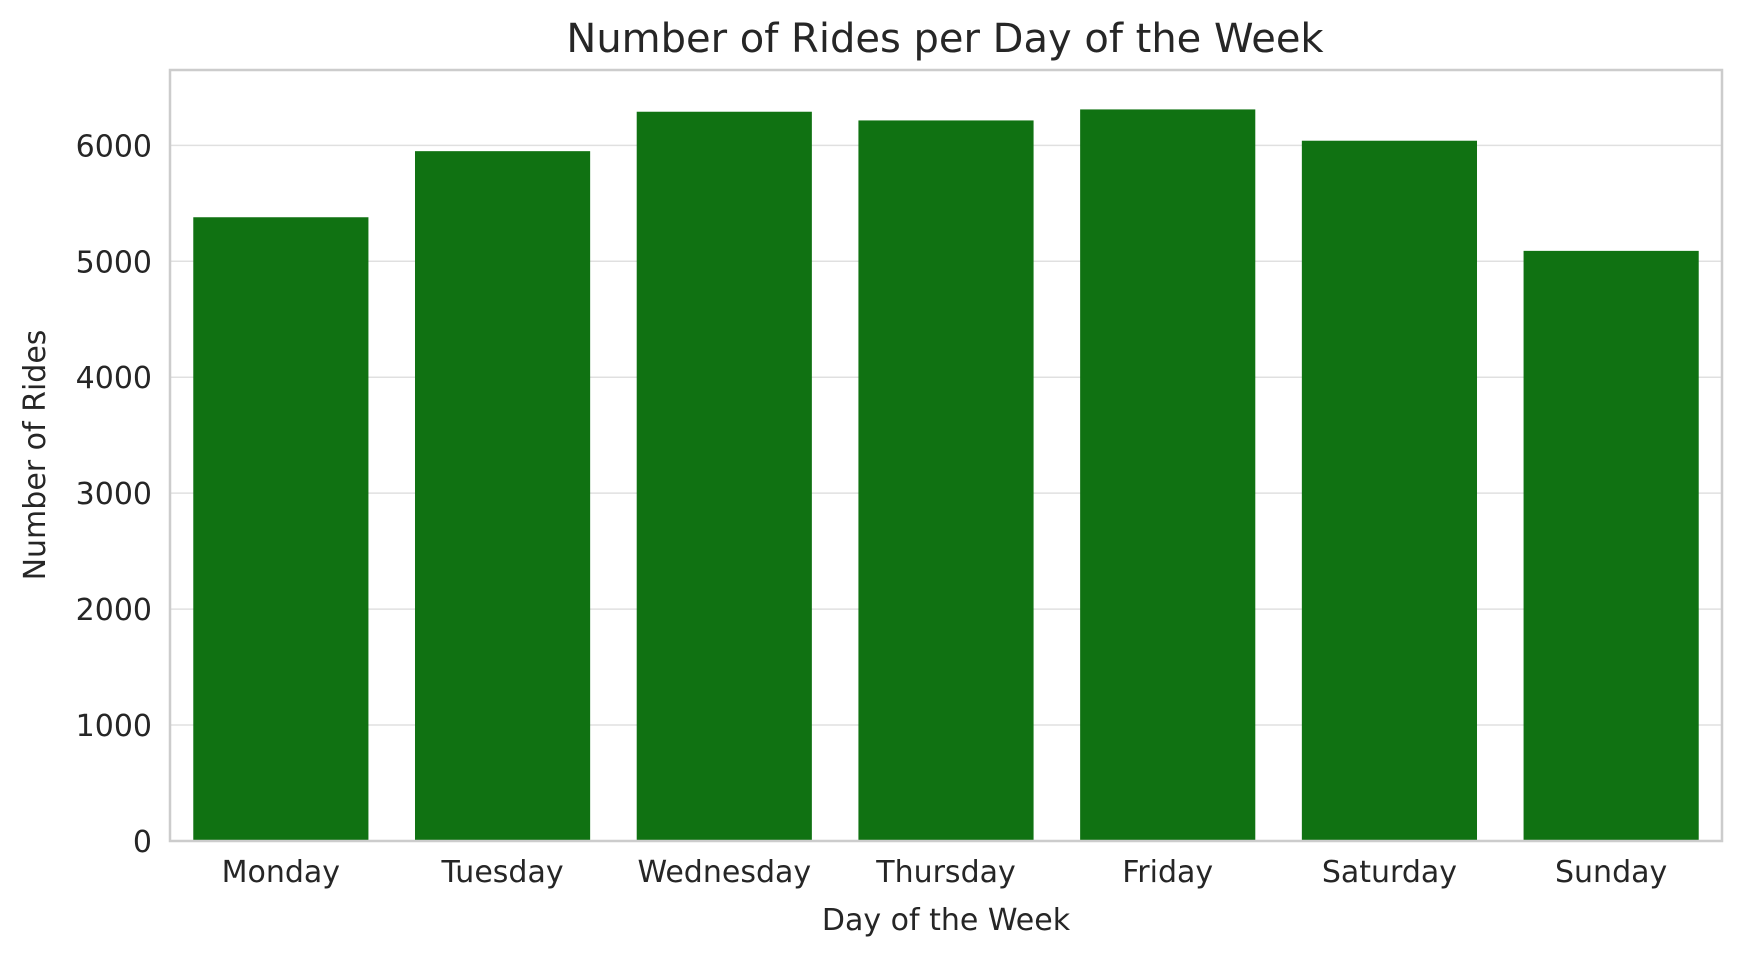 This screenshot has width=1738, height=957. I want to click on bar-thursday, so click(946, 480).